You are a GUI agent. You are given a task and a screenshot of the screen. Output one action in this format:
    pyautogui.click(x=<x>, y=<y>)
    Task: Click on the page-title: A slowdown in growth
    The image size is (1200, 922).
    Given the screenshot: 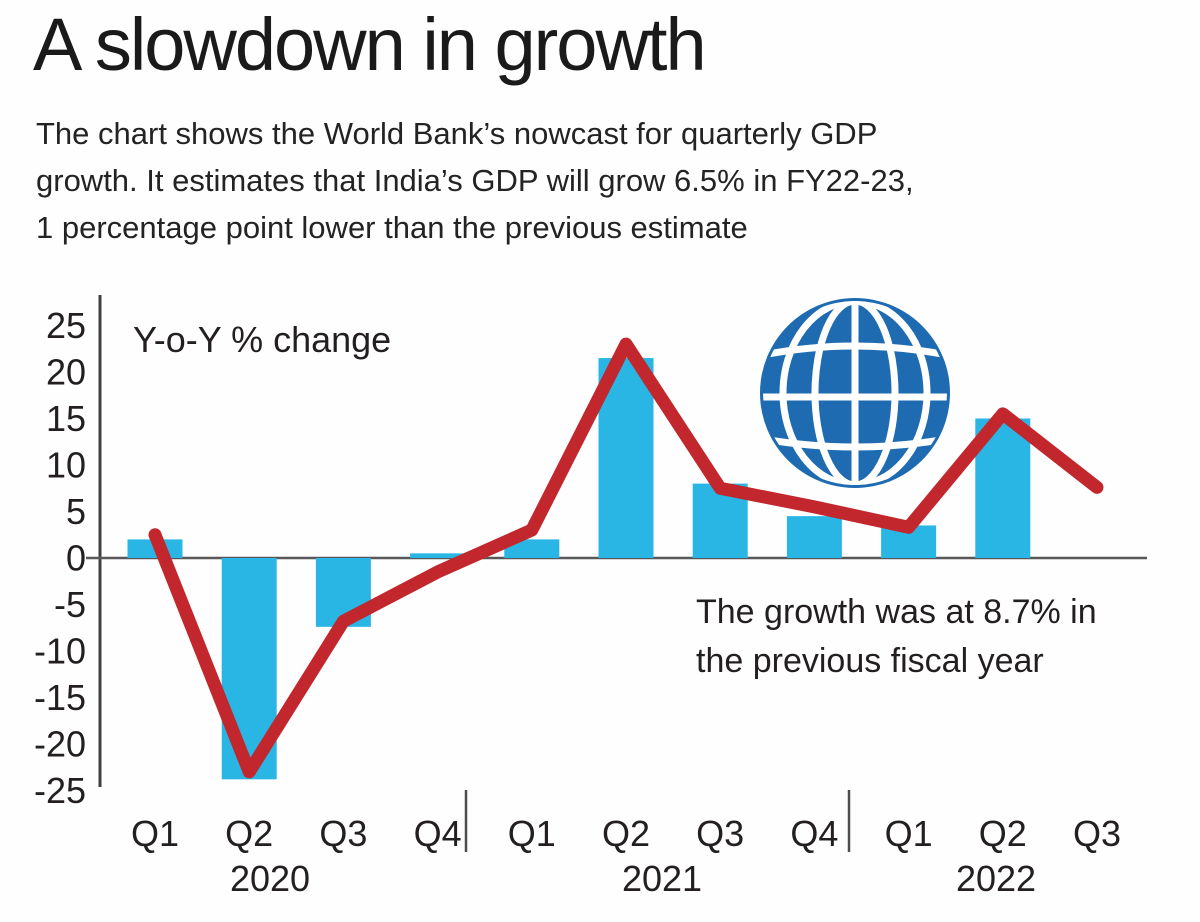 What is the action you would take?
    pyautogui.click(x=370, y=44)
    